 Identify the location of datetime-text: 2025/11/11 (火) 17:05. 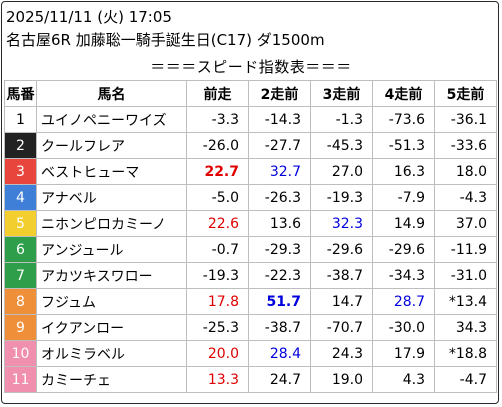
(89, 17).